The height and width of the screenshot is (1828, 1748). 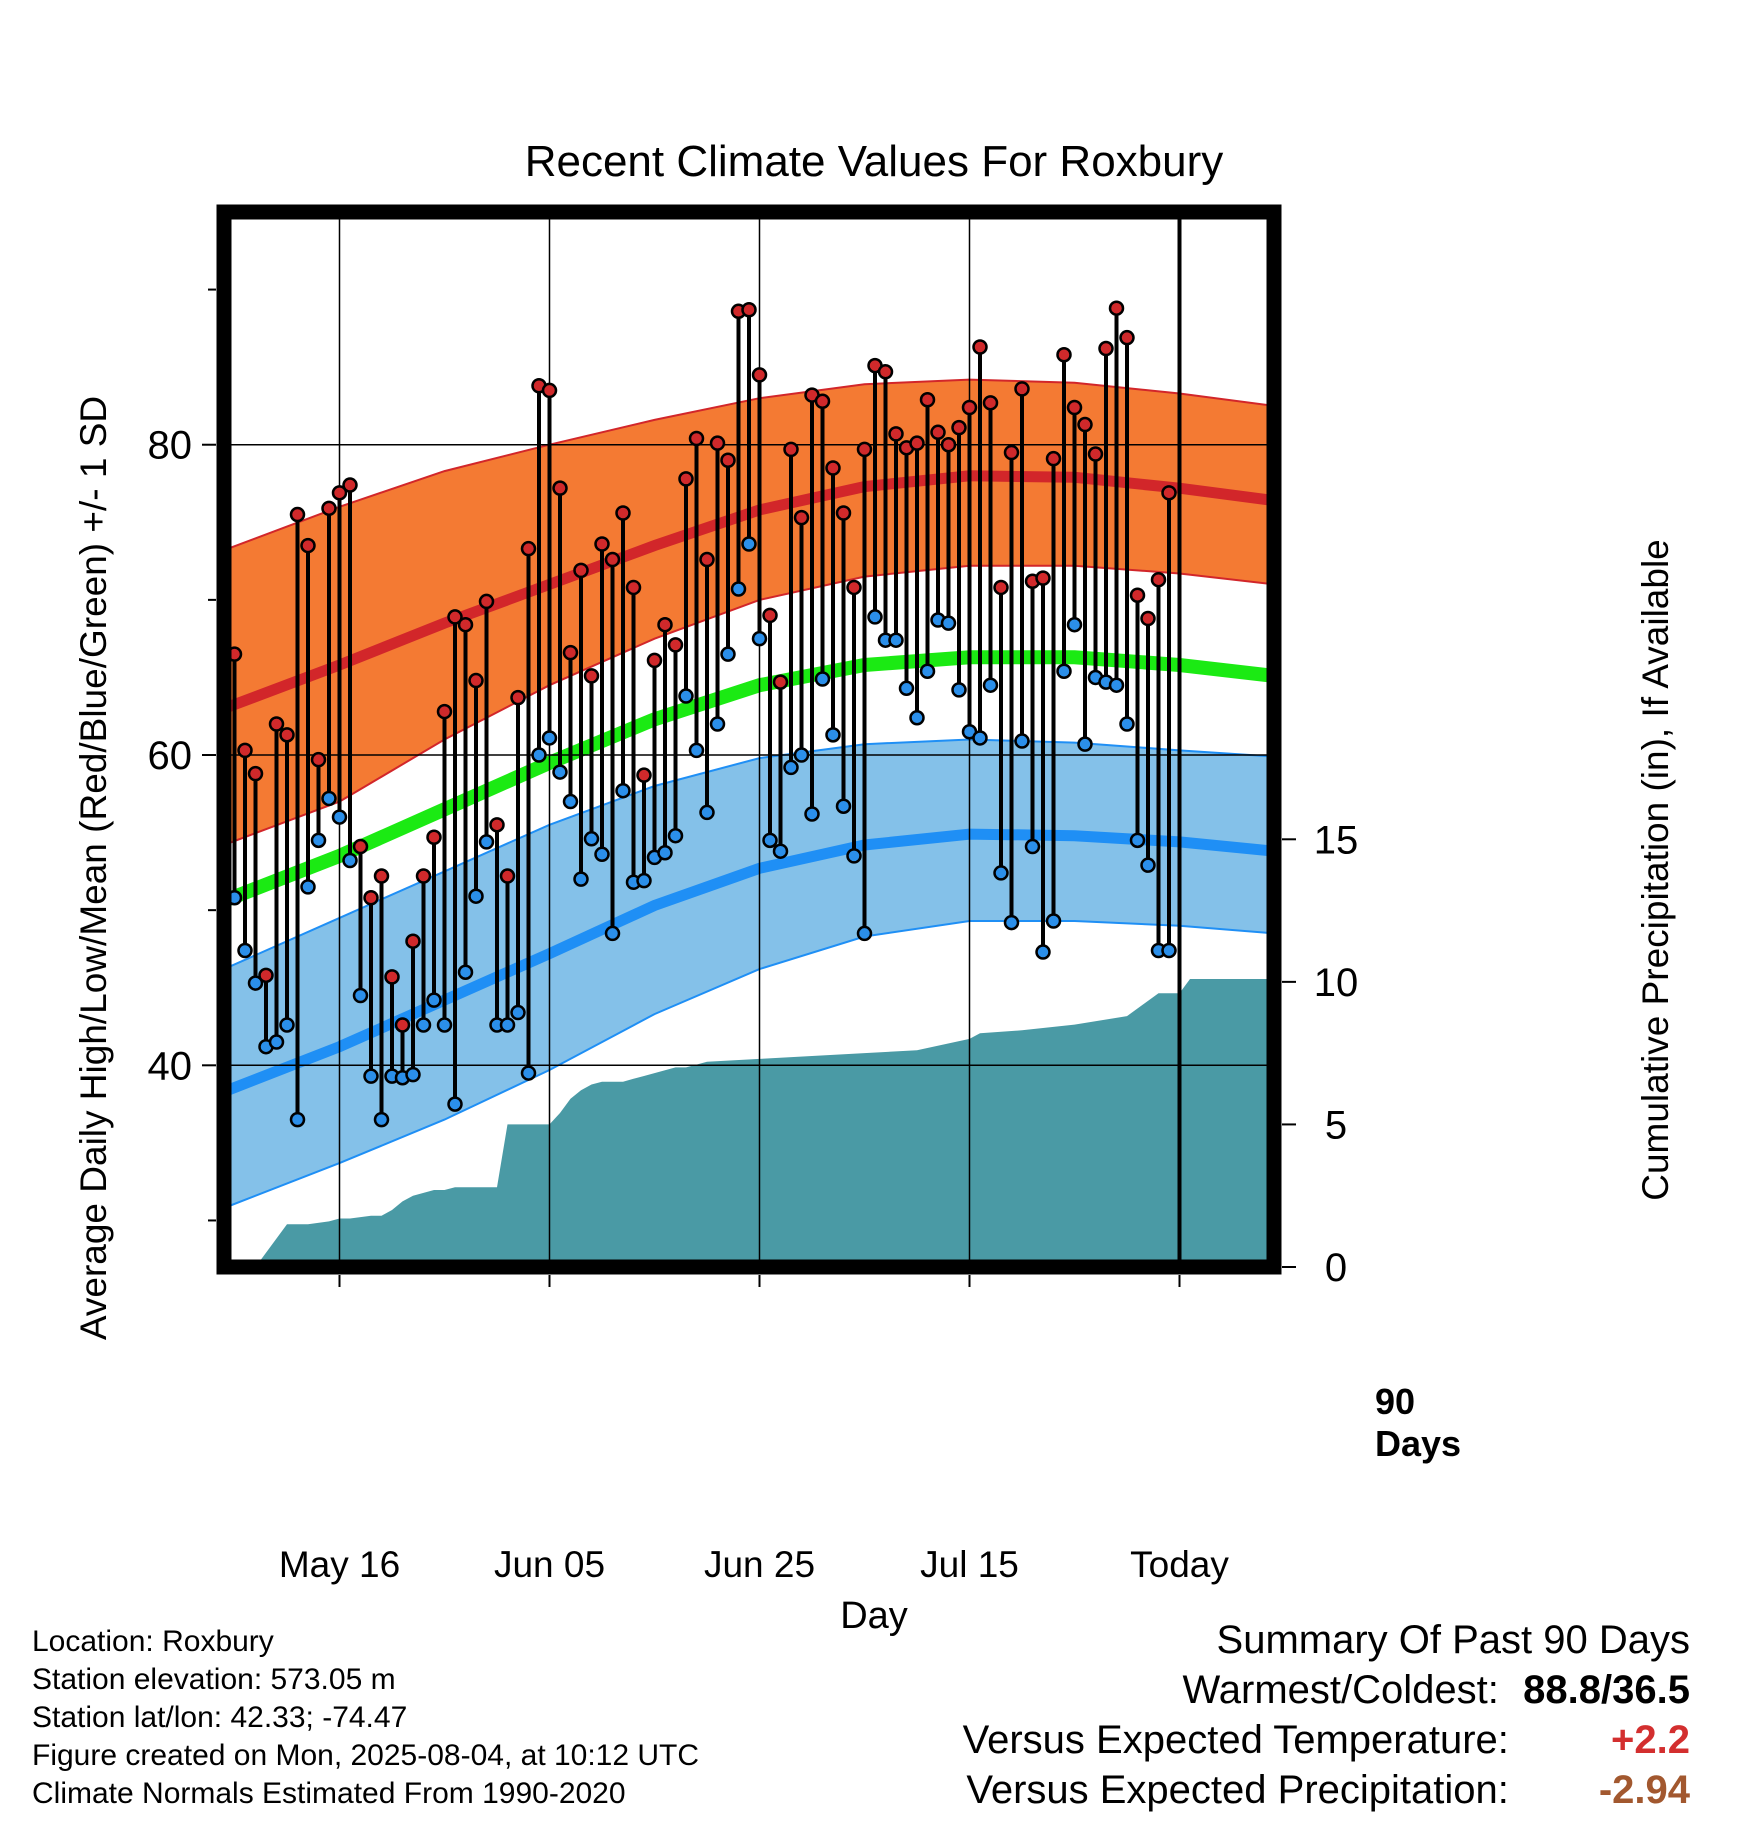 I want to click on y-tick-label-right: 10, so click(x=1336, y=983).